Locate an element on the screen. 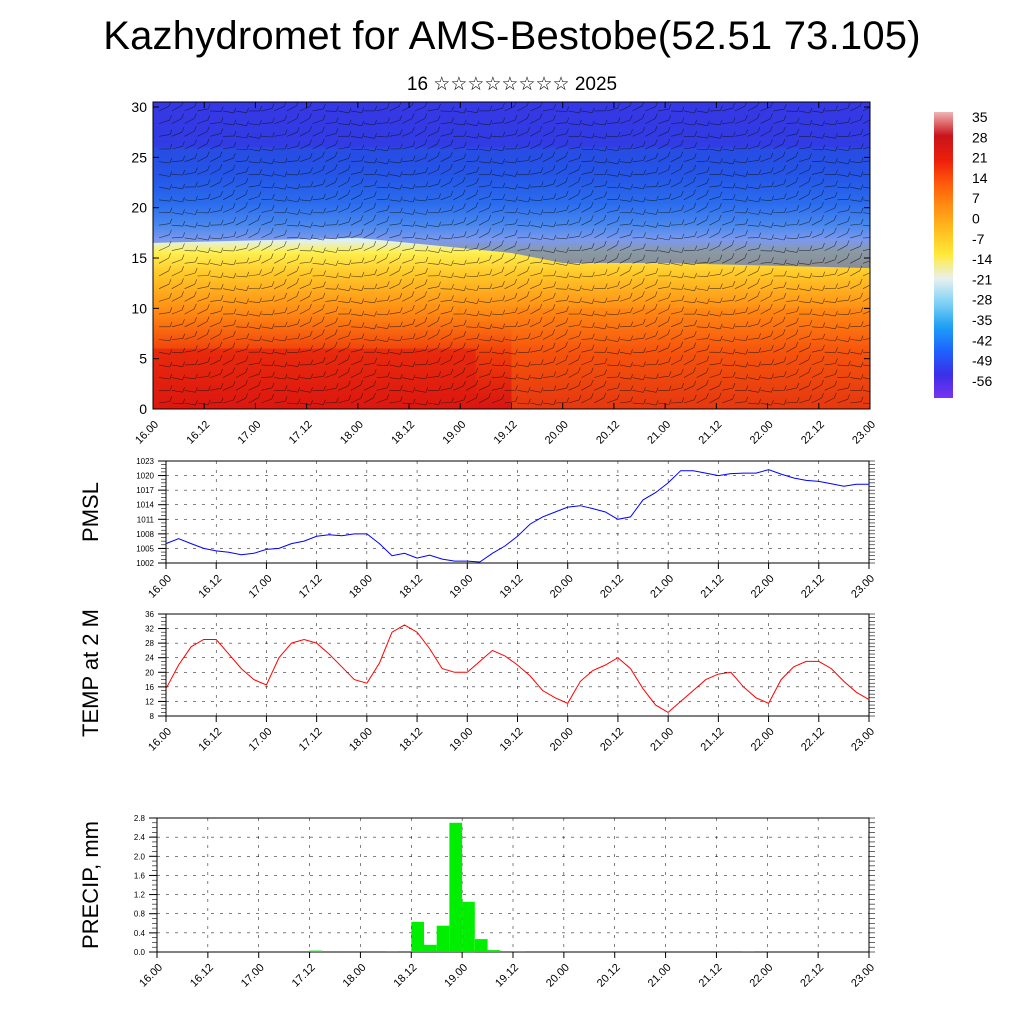  colorbar-label: -35 is located at coordinates (982, 320).